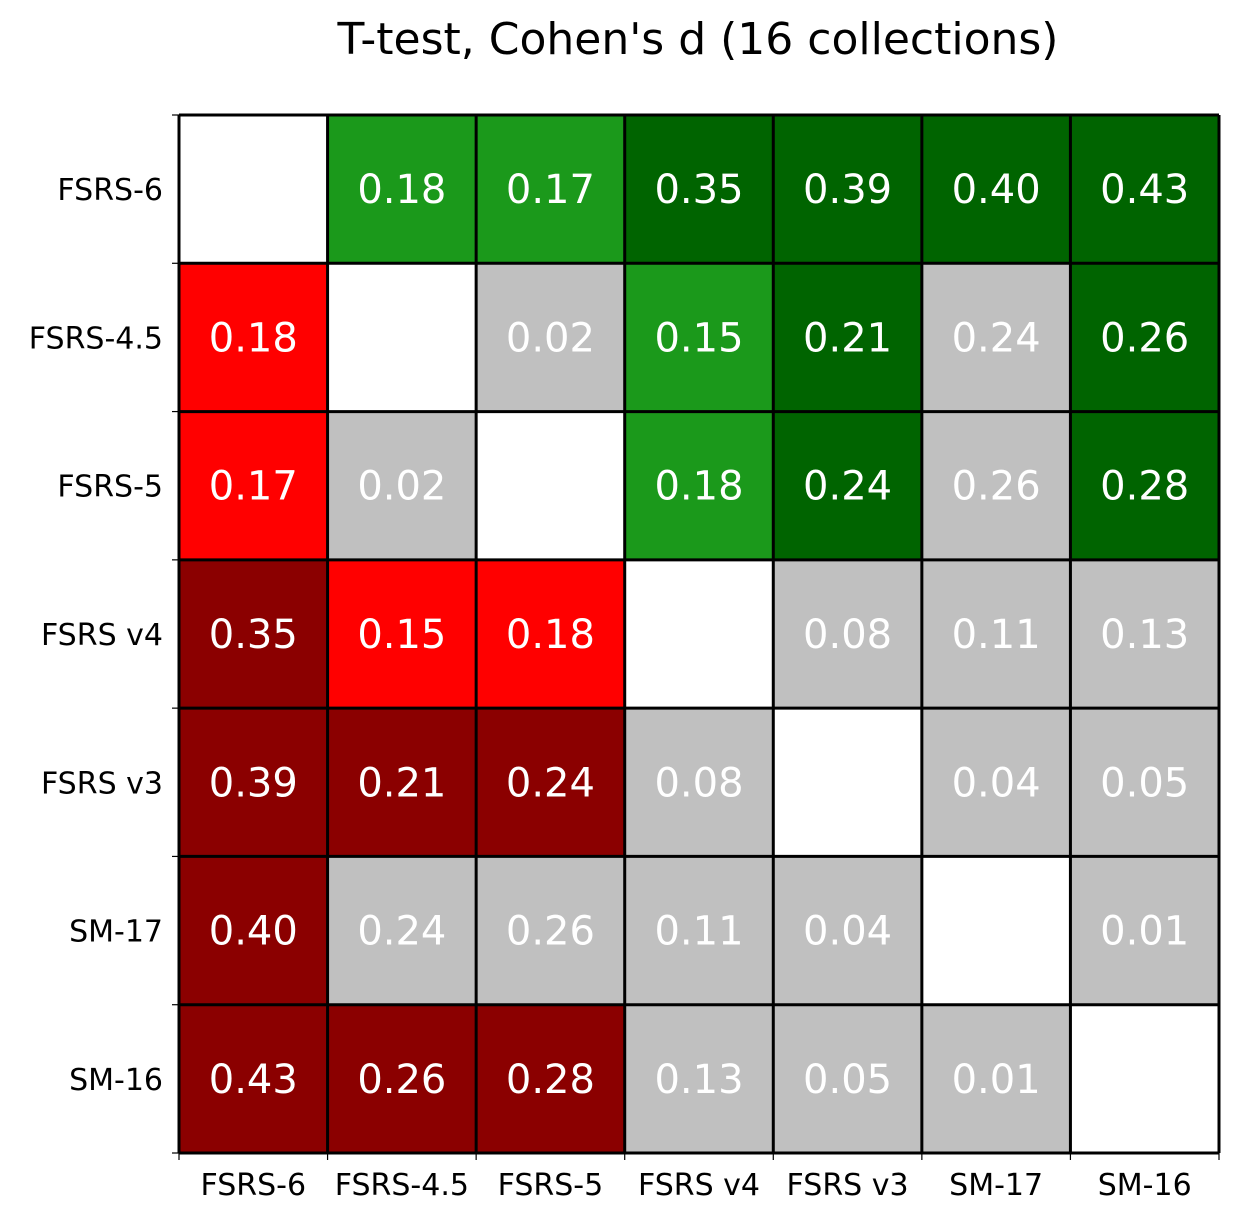 Image resolution: width=1233 pixels, height=1217 pixels. What do you see at coordinates (848, 1185) in the screenshot?
I see `x-tick-label: FSRS v3` at bounding box center [848, 1185].